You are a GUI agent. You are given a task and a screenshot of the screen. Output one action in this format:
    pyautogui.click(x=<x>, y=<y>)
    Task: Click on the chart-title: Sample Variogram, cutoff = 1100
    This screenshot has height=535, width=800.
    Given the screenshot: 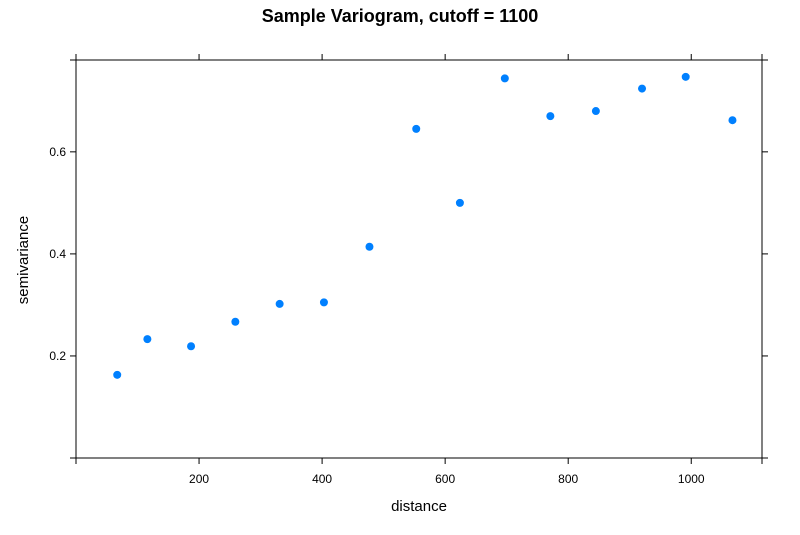 What is the action you would take?
    pyautogui.click(x=400, y=16)
    